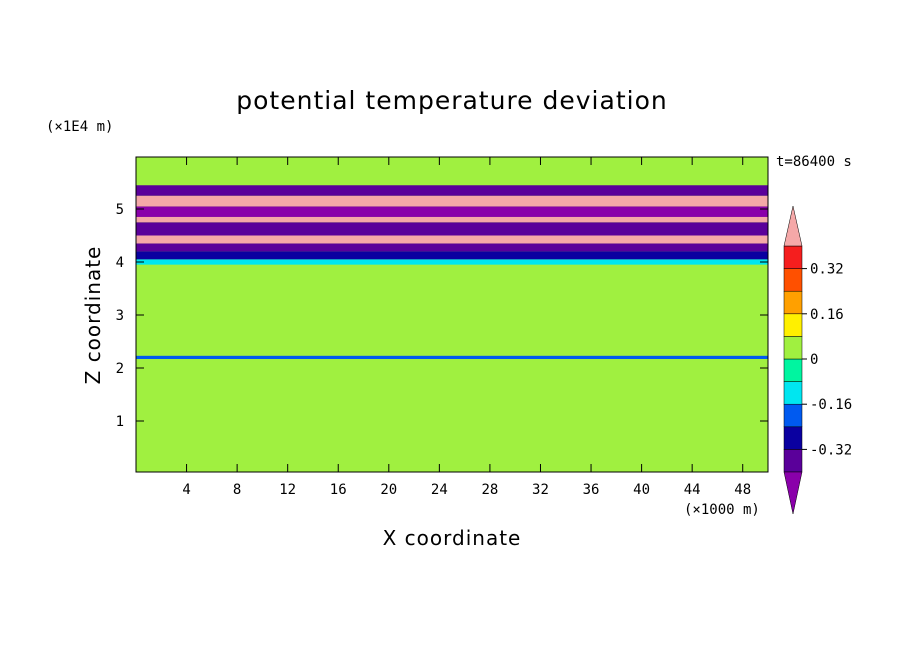 The image size is (904, 654). What do you see at coordinates (827, 270) in the screenshot?
I see `colorbar-label: 0.32` at bounding box center [827, 270].